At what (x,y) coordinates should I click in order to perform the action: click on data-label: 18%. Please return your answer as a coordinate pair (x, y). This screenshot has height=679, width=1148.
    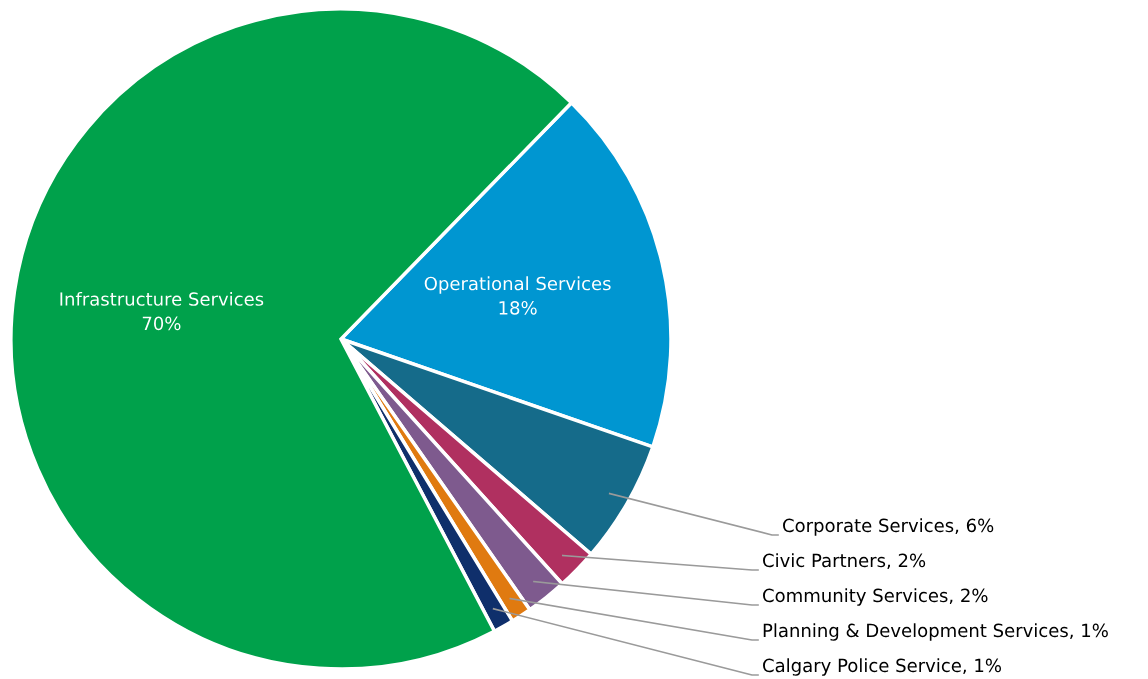
    Looking at the image, I should click on (518, 307).